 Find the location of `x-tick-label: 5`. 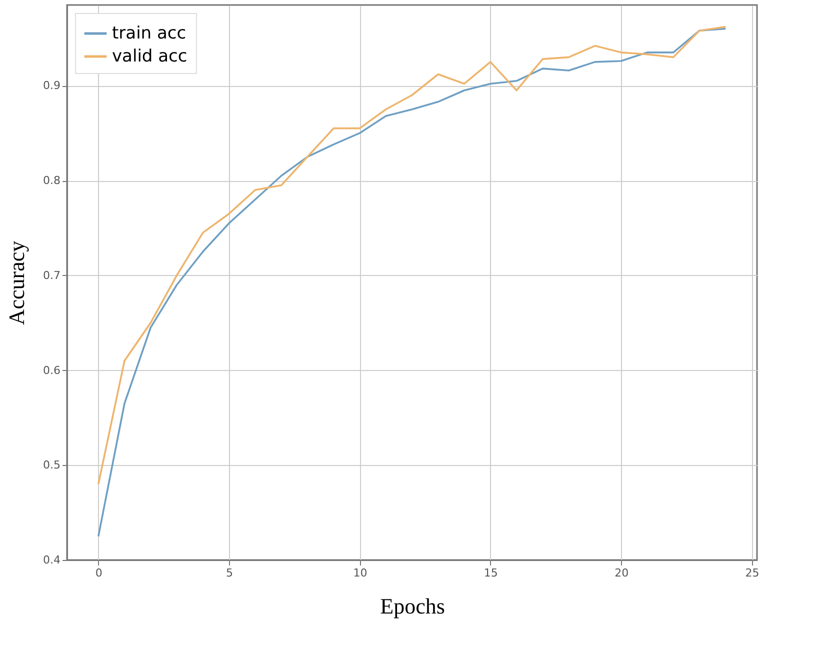

x-tick-label: 5 is located at coordinates (230, 573).